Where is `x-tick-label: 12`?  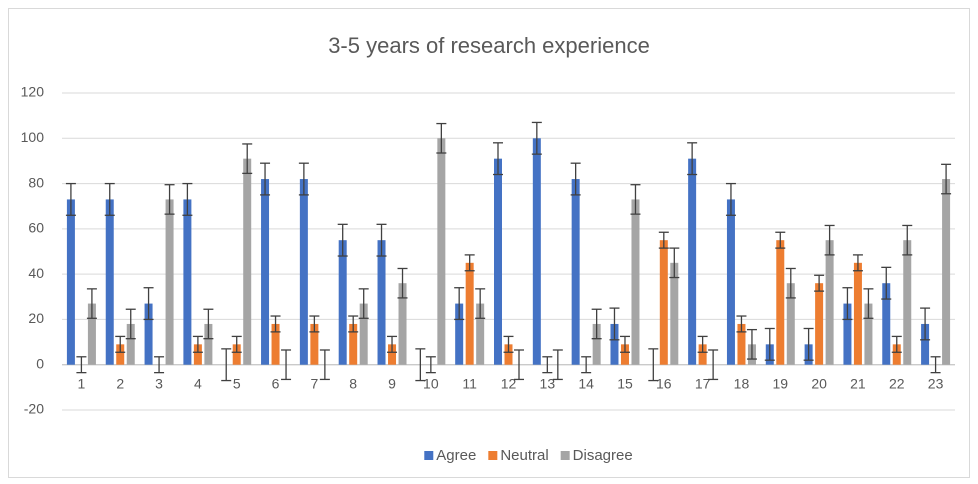
x-tick-label: 12 is located at coordinates (509, 384).